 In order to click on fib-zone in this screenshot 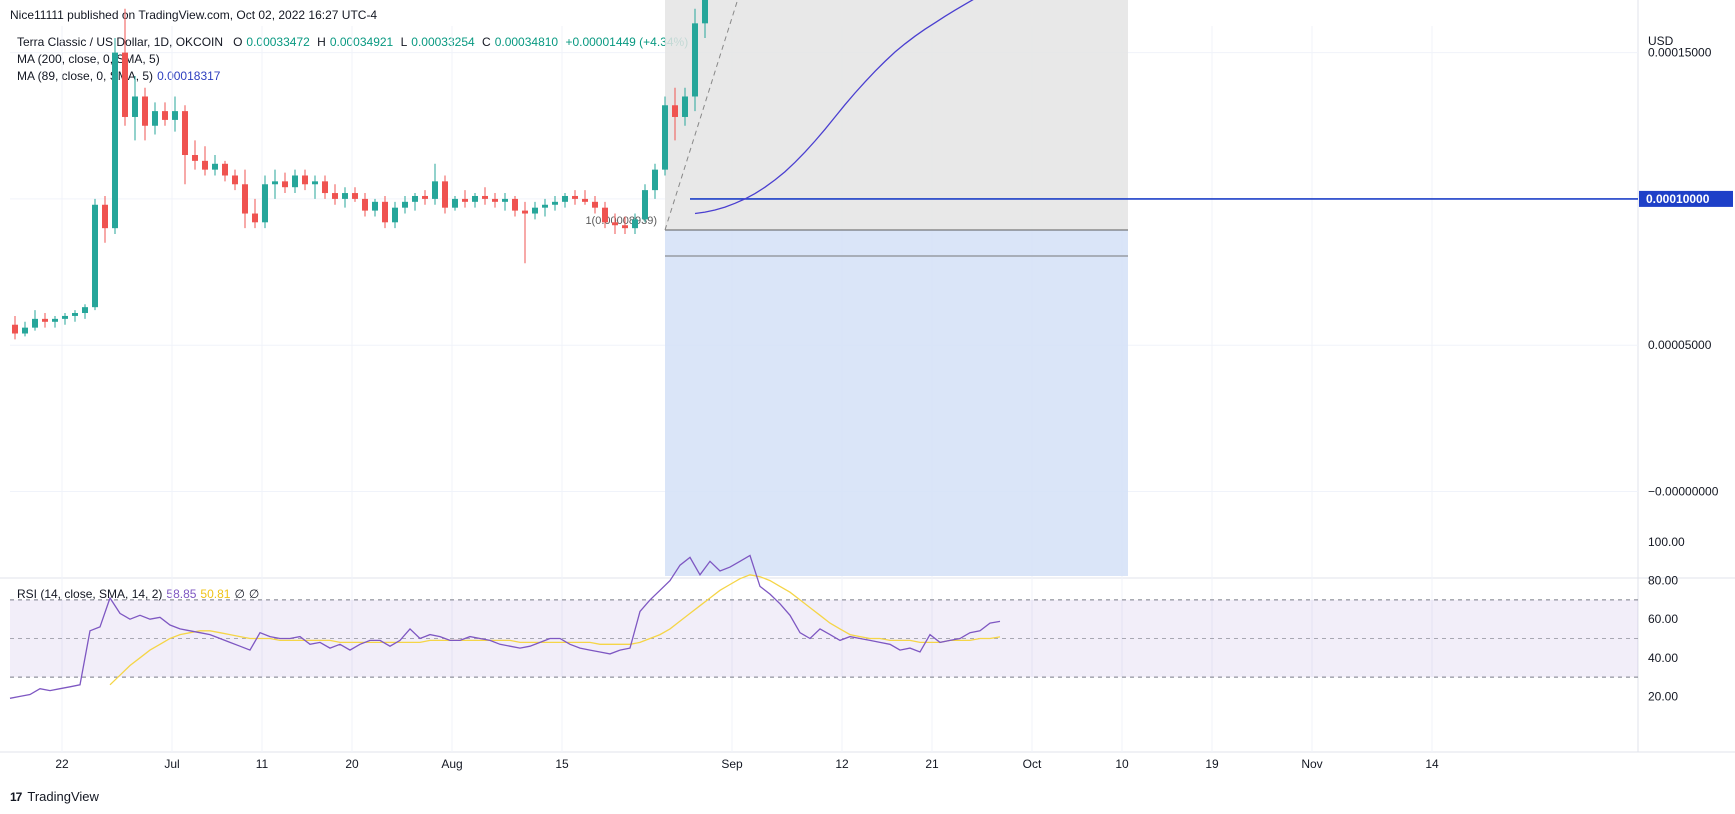, I will do `click(896, 402)`.